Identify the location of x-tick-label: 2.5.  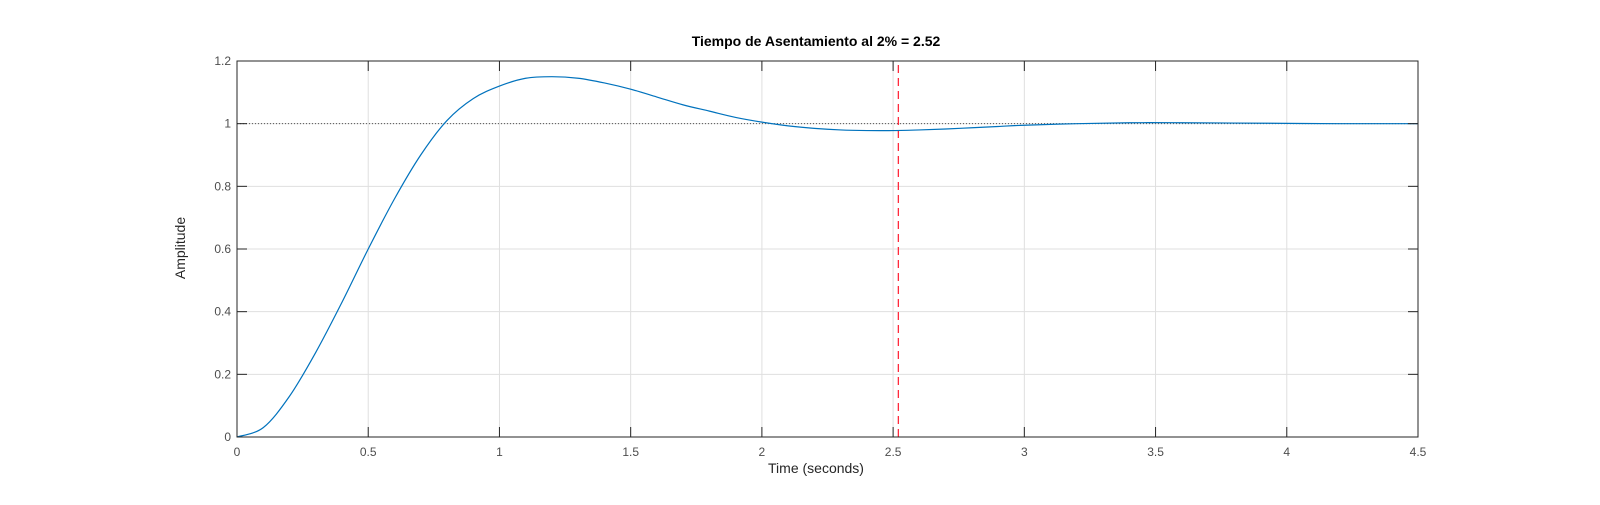
(893, 452).